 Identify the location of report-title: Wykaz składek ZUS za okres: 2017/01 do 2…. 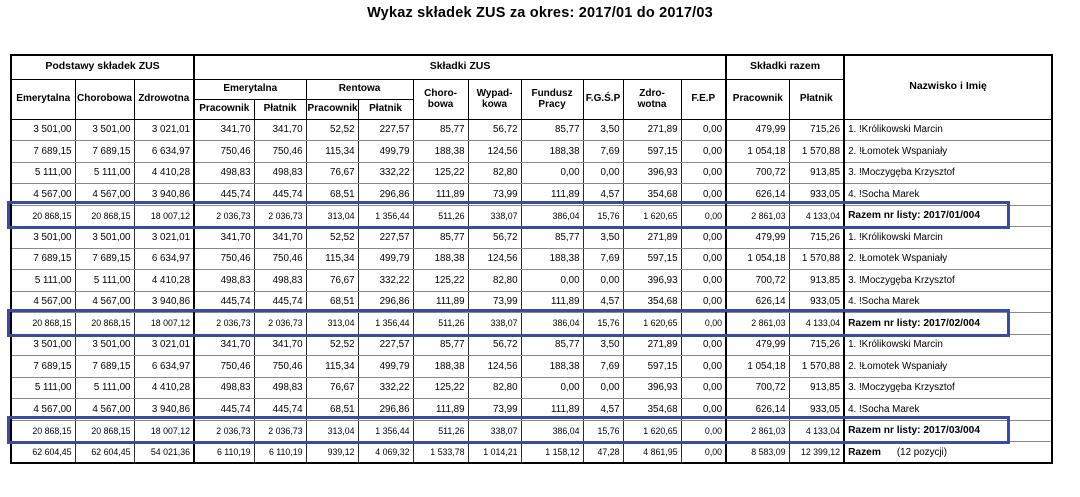
(540, 13).